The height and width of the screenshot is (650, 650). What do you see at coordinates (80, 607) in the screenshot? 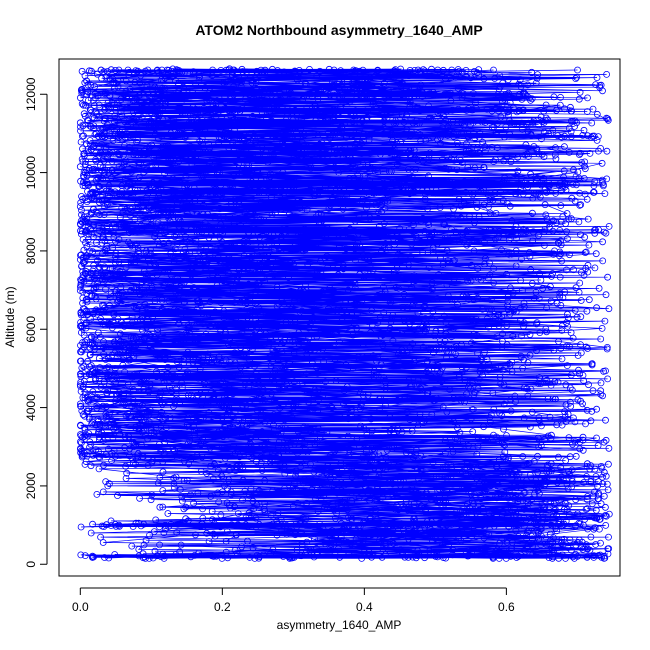
I see `x-tick-label: 0.0` at bounding box center [80, 607].